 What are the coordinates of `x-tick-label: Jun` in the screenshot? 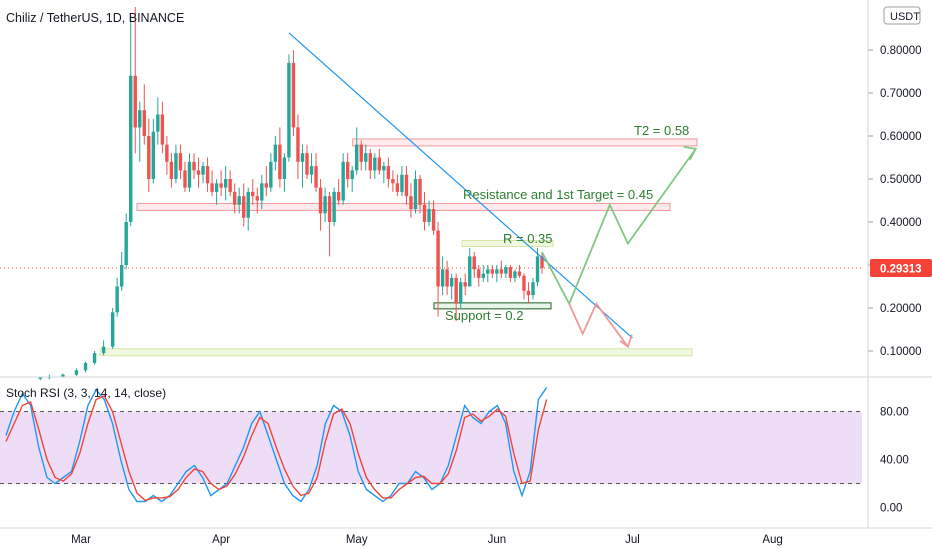 It's located at (497, 540).